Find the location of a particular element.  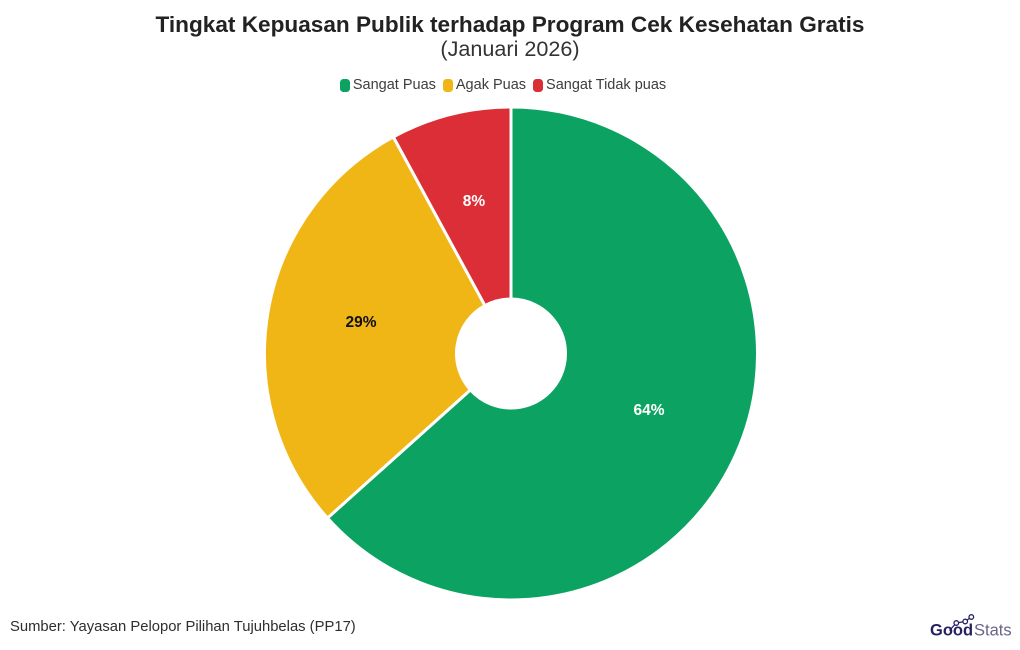

svg-text: Stats is located at coordinates (993, 631).